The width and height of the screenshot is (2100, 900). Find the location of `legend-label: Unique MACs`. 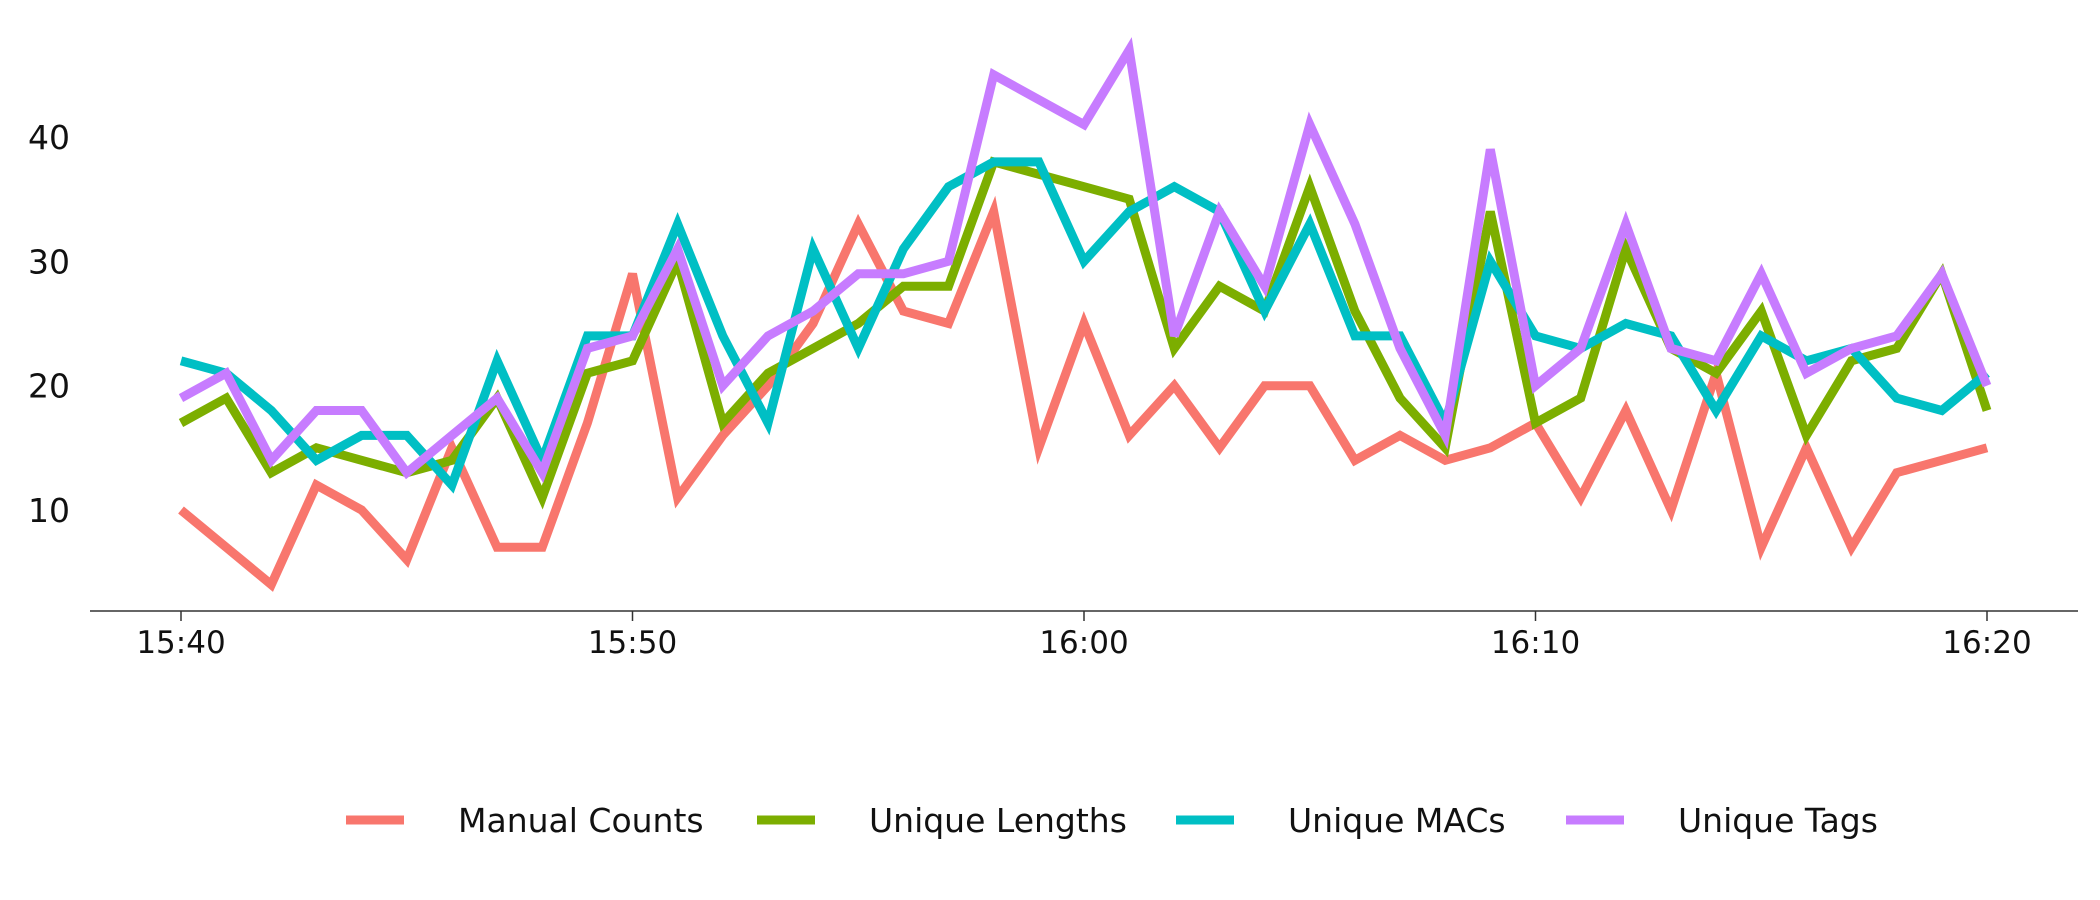

legend-label: Unique MACs is located at coordinates (1397, 820).